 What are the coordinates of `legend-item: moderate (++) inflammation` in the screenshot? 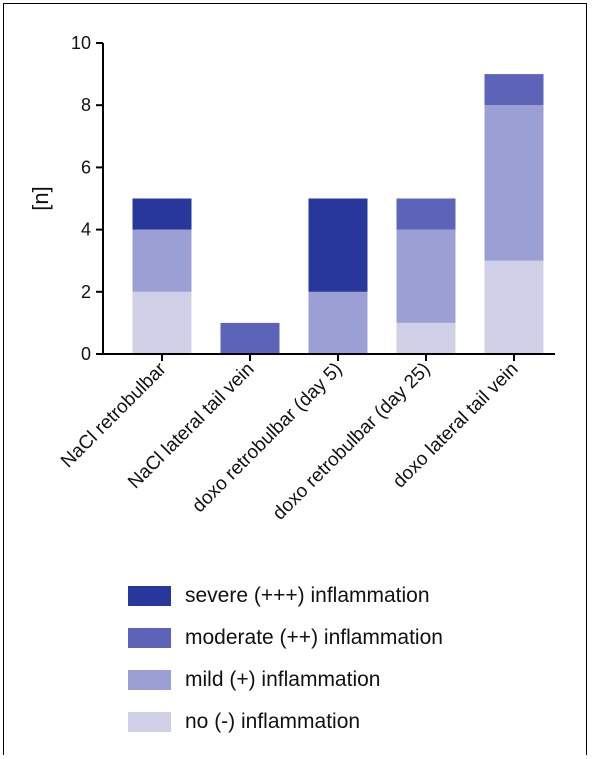 It's located at (285, 638).